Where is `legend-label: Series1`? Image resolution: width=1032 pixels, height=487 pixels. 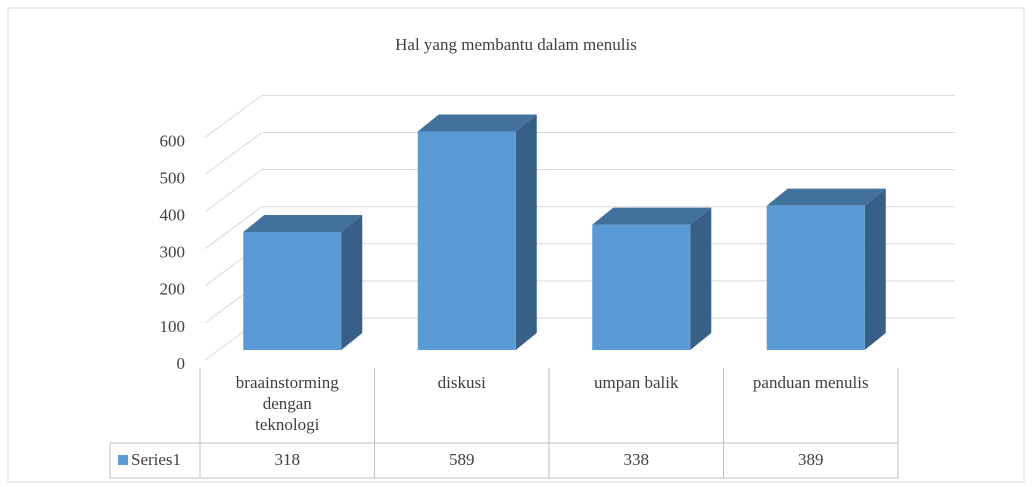
legend-label: Series1 is located at coordinates (156, 459).